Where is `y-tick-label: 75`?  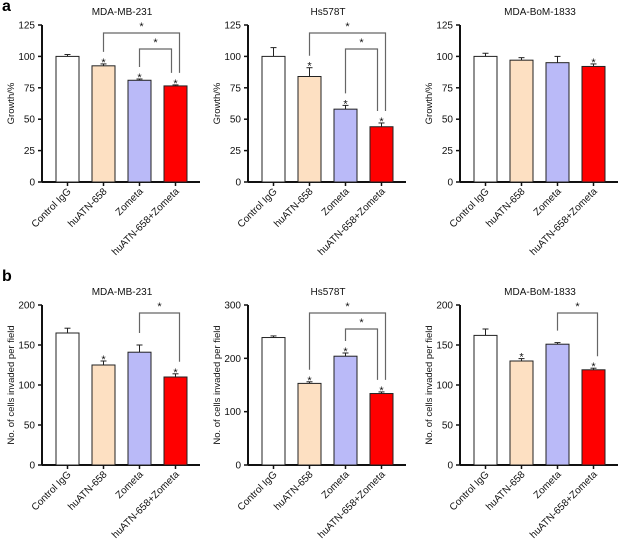
y-tick-label: 75 is located at coordinates (236, 88).